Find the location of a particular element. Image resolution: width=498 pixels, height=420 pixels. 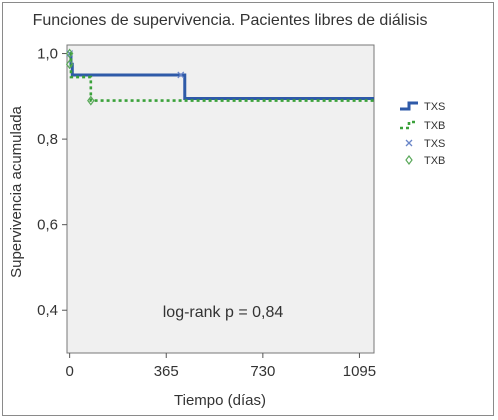

x-tick-label: 365 is located at coordinates (166, 371).